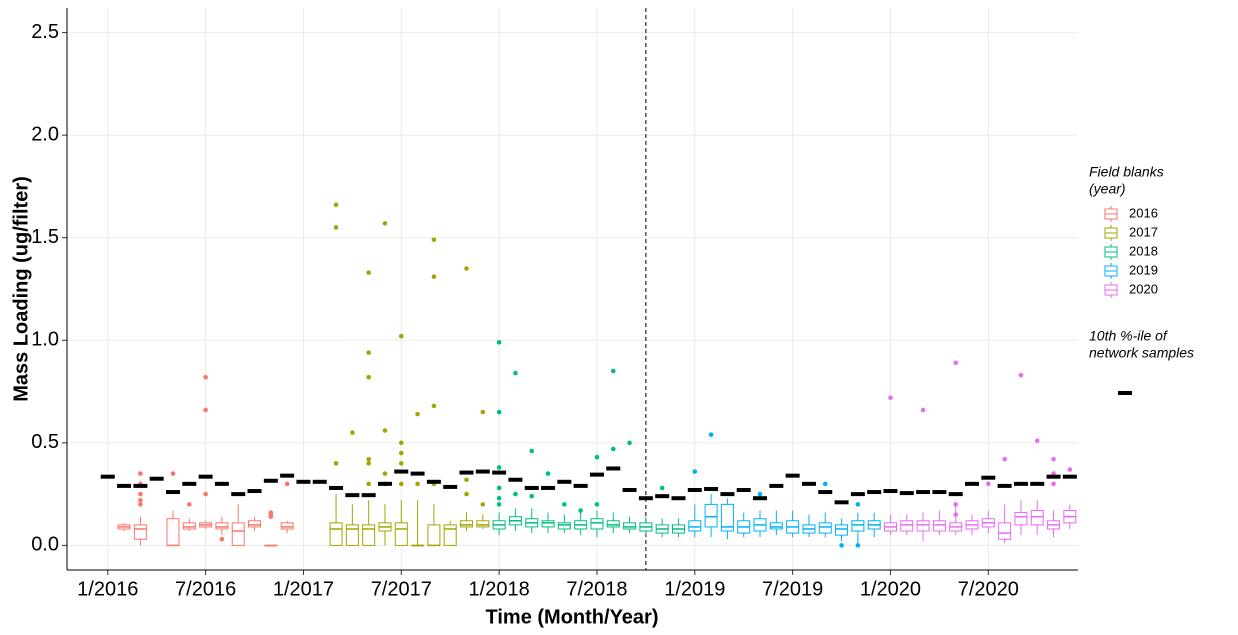 The width and height of the screenshot is (1238, 635). Describe the element at coordinates (45, 340) in the screenshot. I see `y-tick-label: 1.0` at that location.